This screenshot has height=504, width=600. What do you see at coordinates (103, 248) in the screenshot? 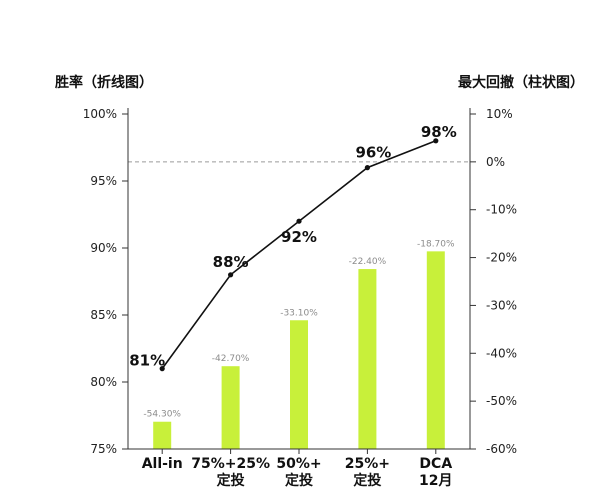
I see `left-axis-tick-label: 90%` at bounding box center [103, 248].